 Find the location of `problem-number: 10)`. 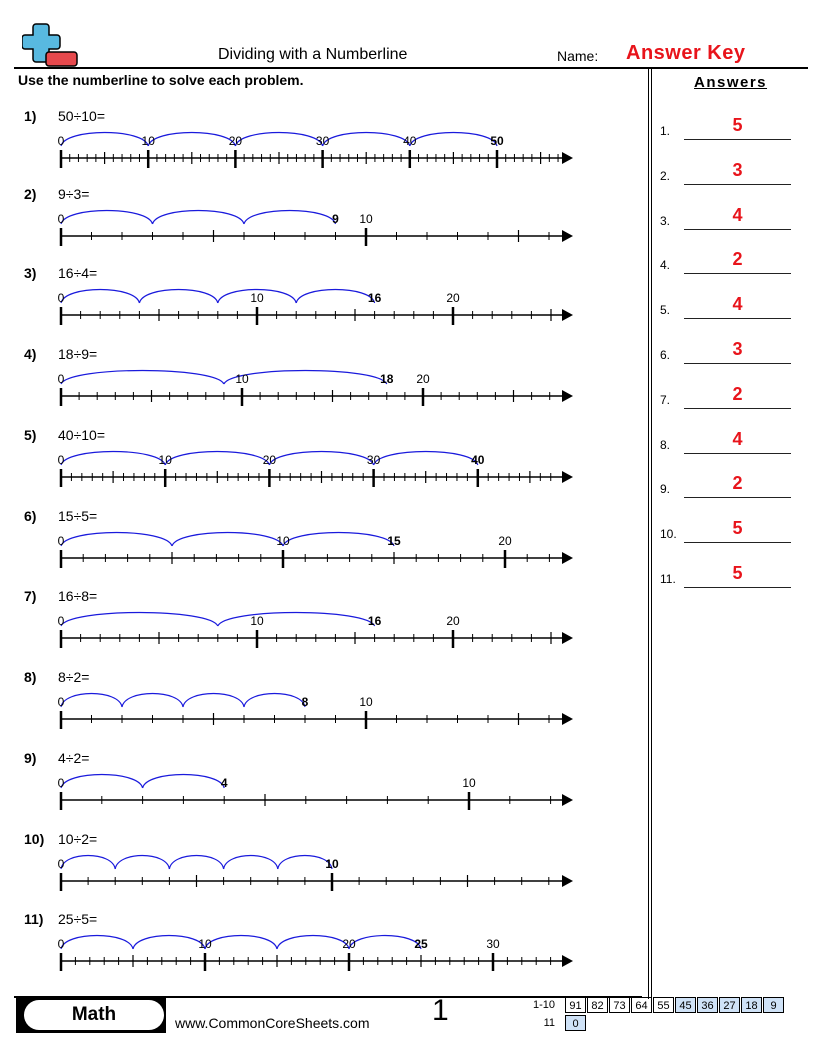

problem-number: 10) is located at coordinates (34, 839).